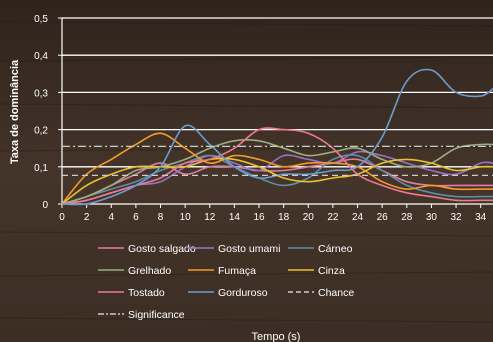 Image resolution: width=493 pixels, height=342 pixels. What do you see at coordinates (41, 93) in the screenshot?
I see `y-tick-label: 0,3` at bounding box center [41, 93].